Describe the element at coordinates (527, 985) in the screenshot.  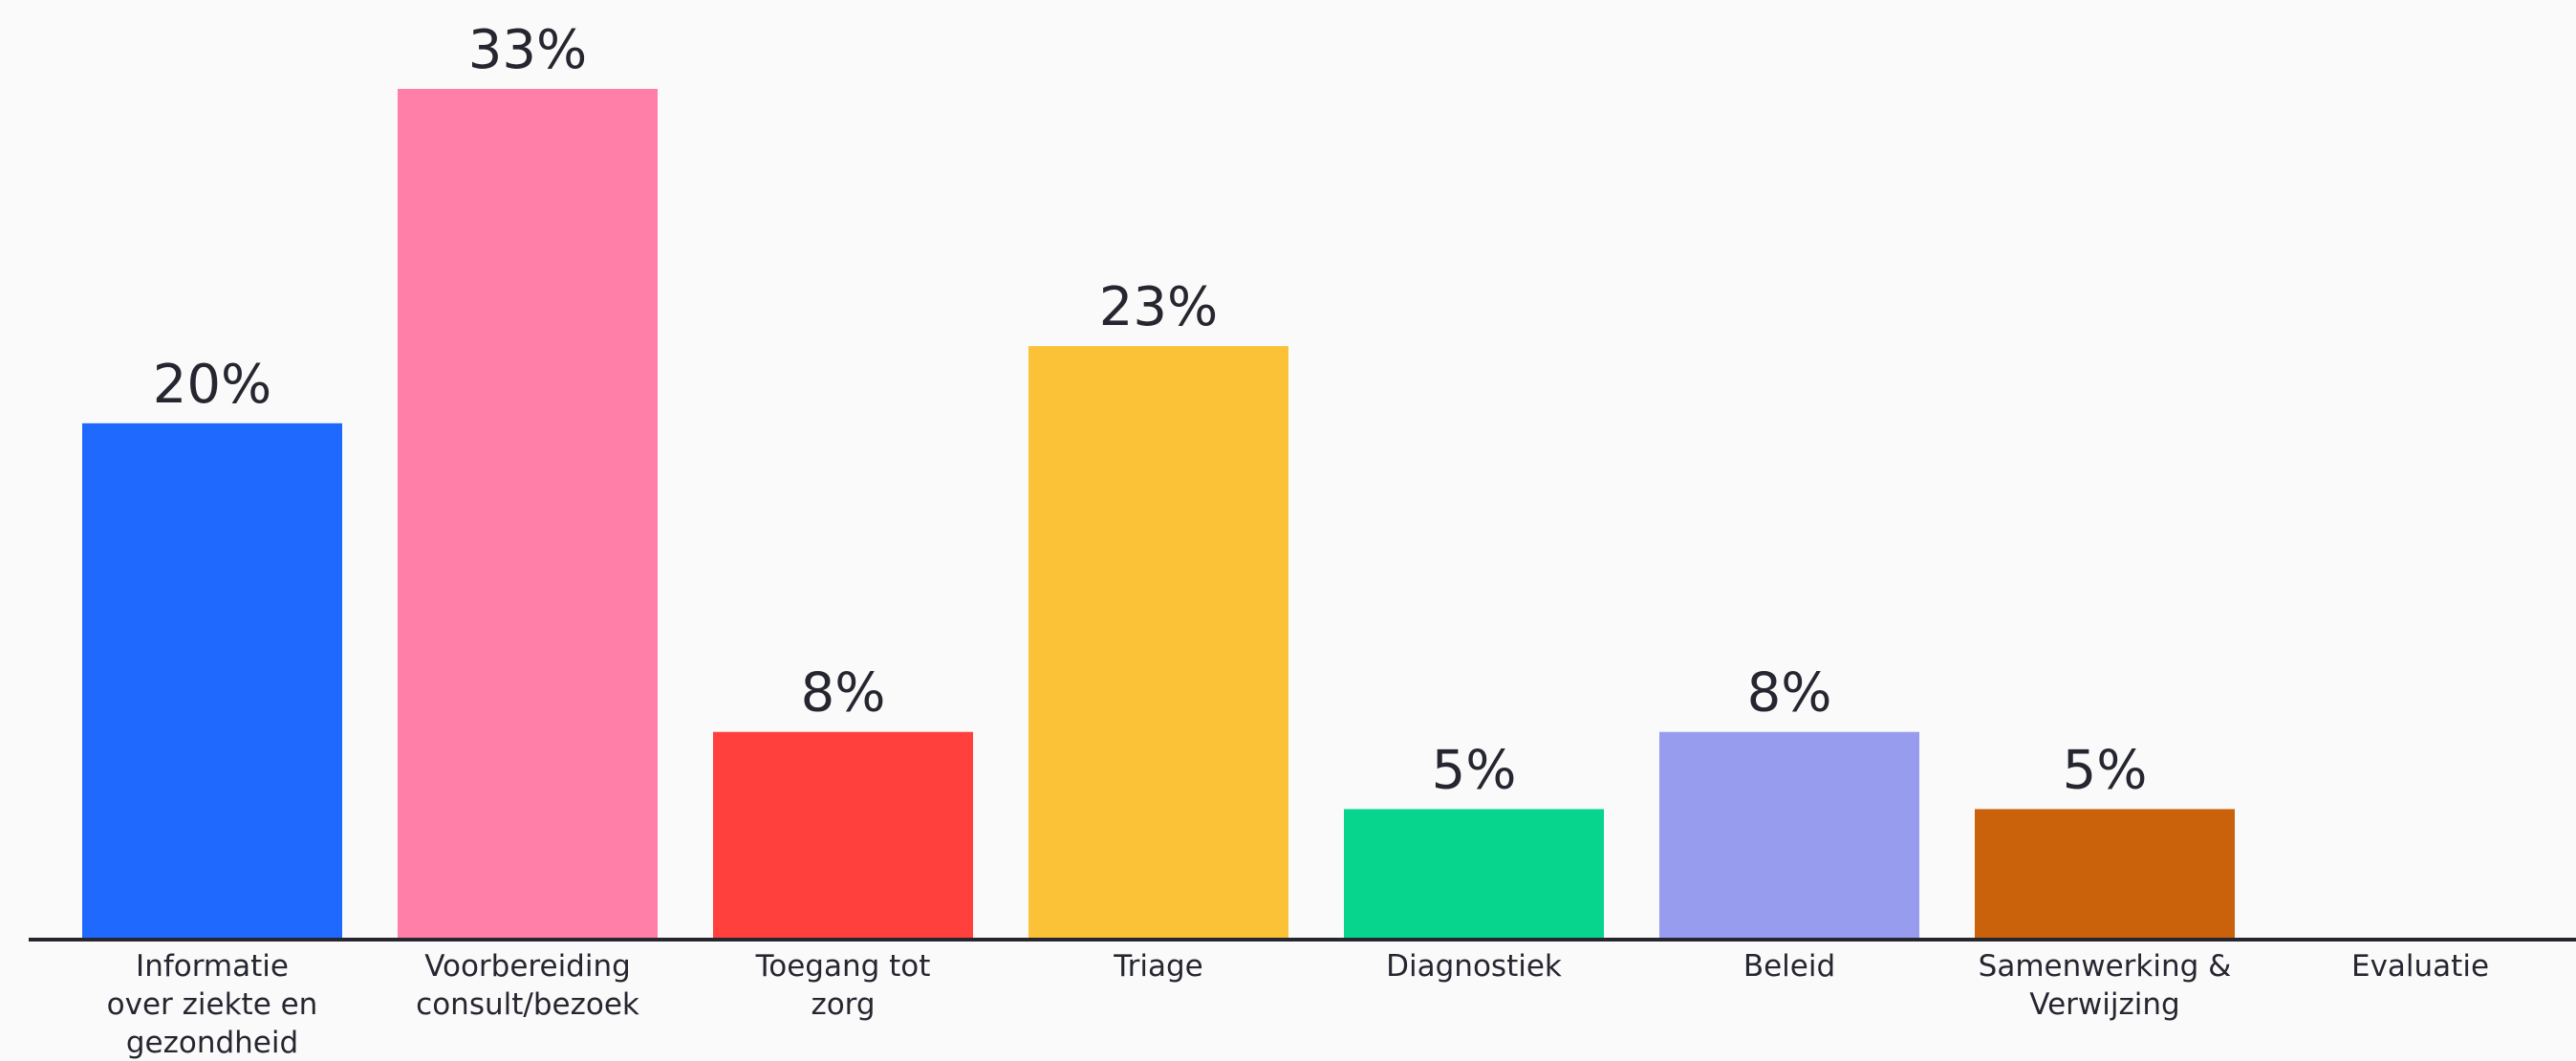
I see `x-tick-label-1: Voorbereiding consult/bezoek` at that location.